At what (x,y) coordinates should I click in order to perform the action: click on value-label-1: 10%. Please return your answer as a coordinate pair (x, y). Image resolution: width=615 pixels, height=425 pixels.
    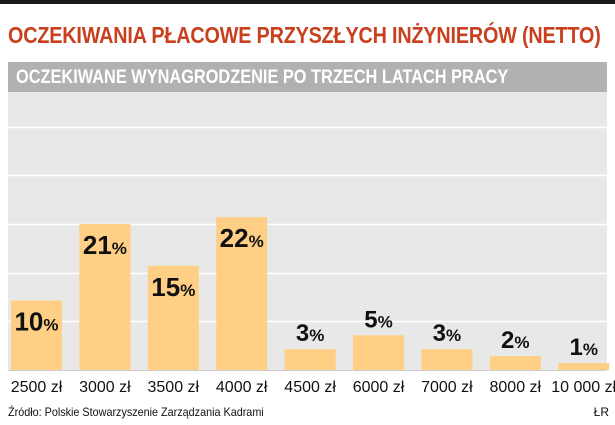
    Looking at the image, I should click on (36, 322).